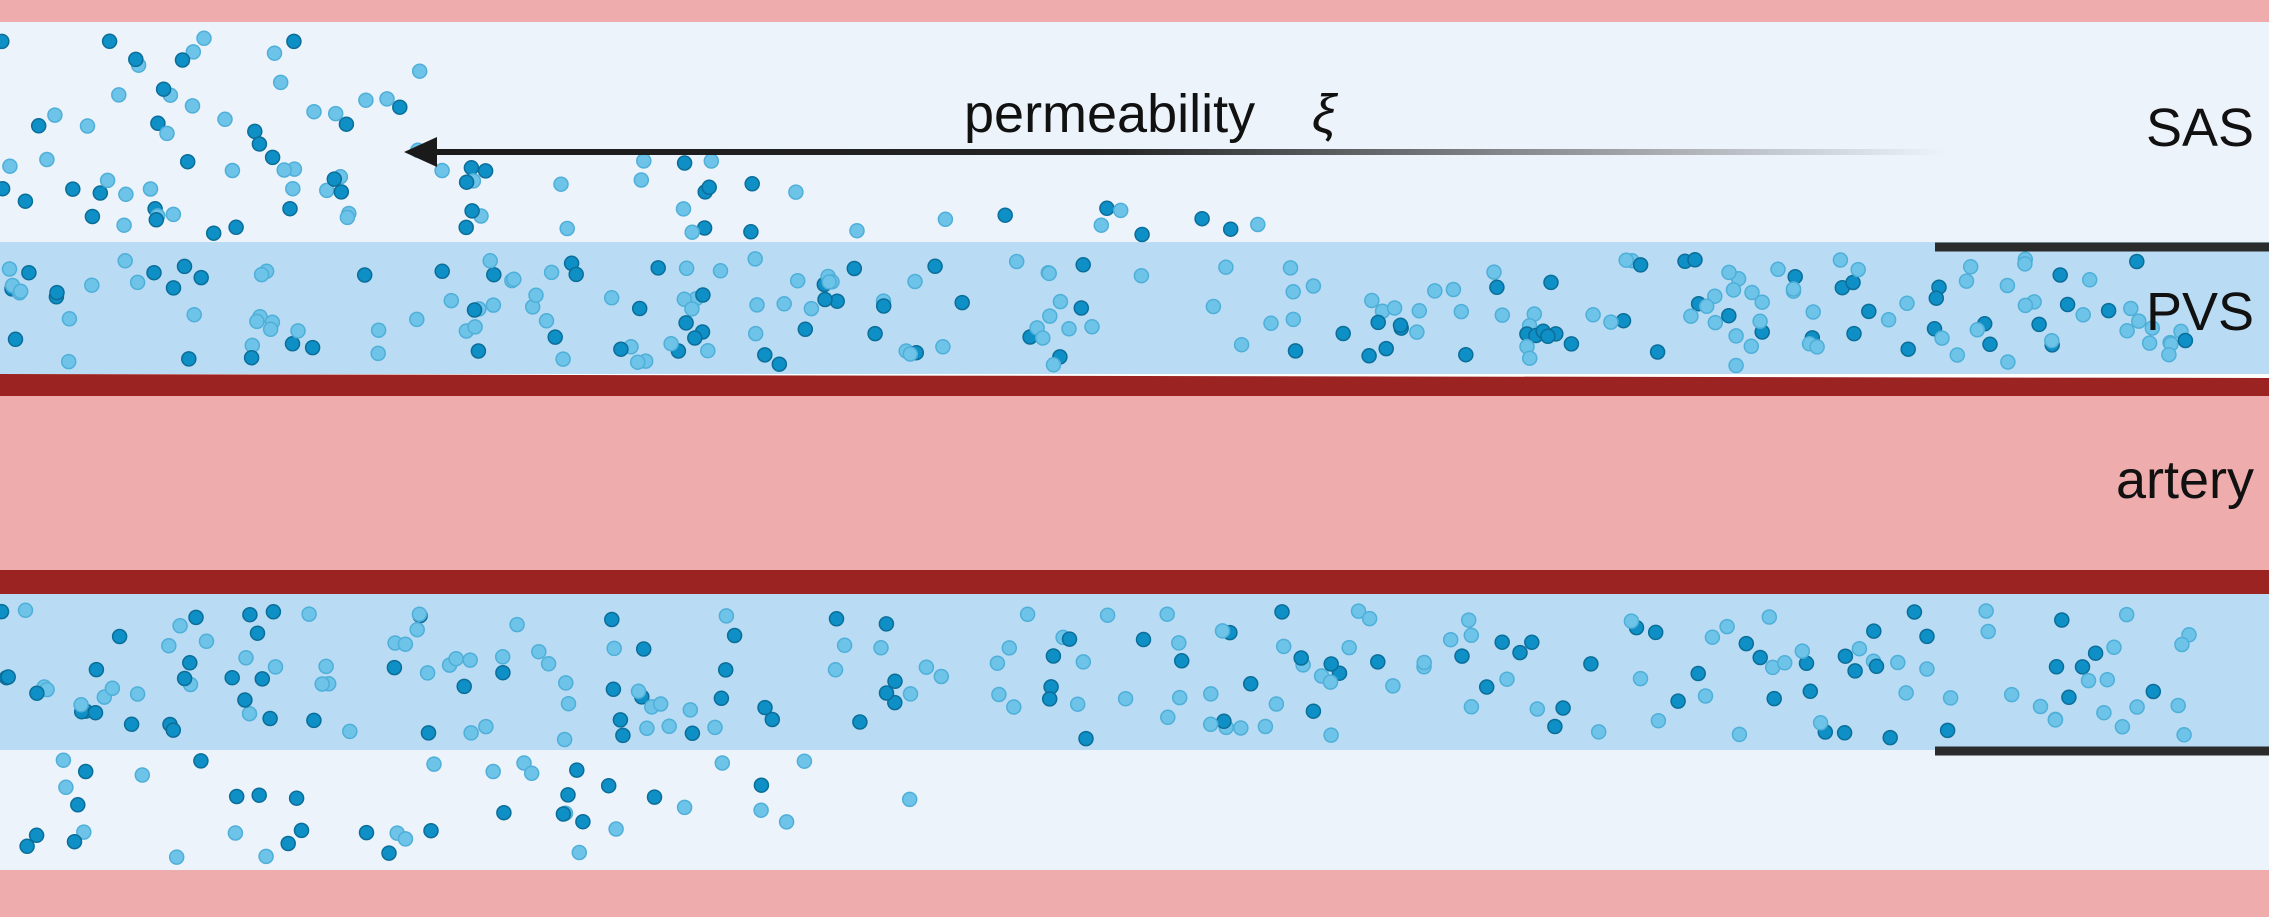  What do you see at coordinates (2200, 128) in the screenshot?
I see `sas-label: SAS` at bounding box center [2200, 128].